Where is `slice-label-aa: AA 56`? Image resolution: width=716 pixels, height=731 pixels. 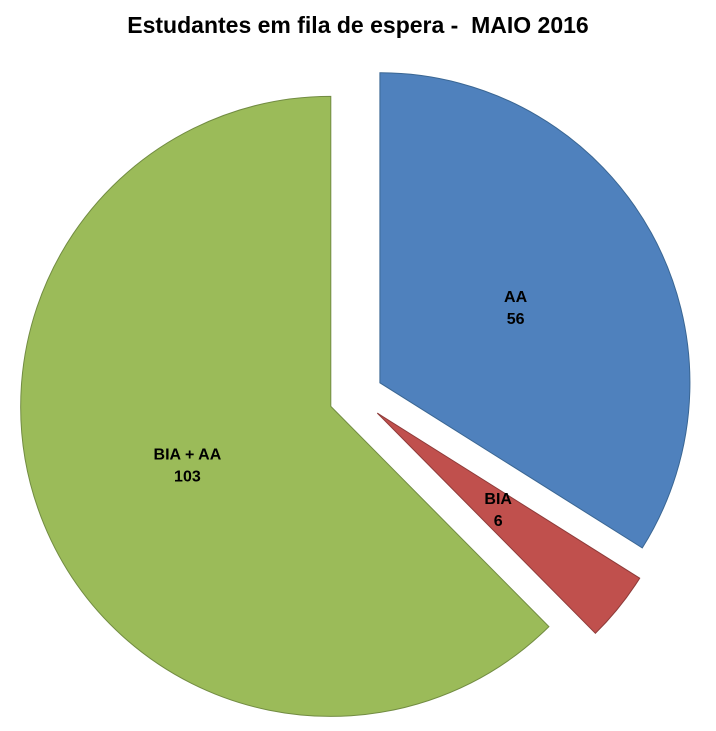
slice-label-aa: AA 56 is located at coordinates (516, 308).